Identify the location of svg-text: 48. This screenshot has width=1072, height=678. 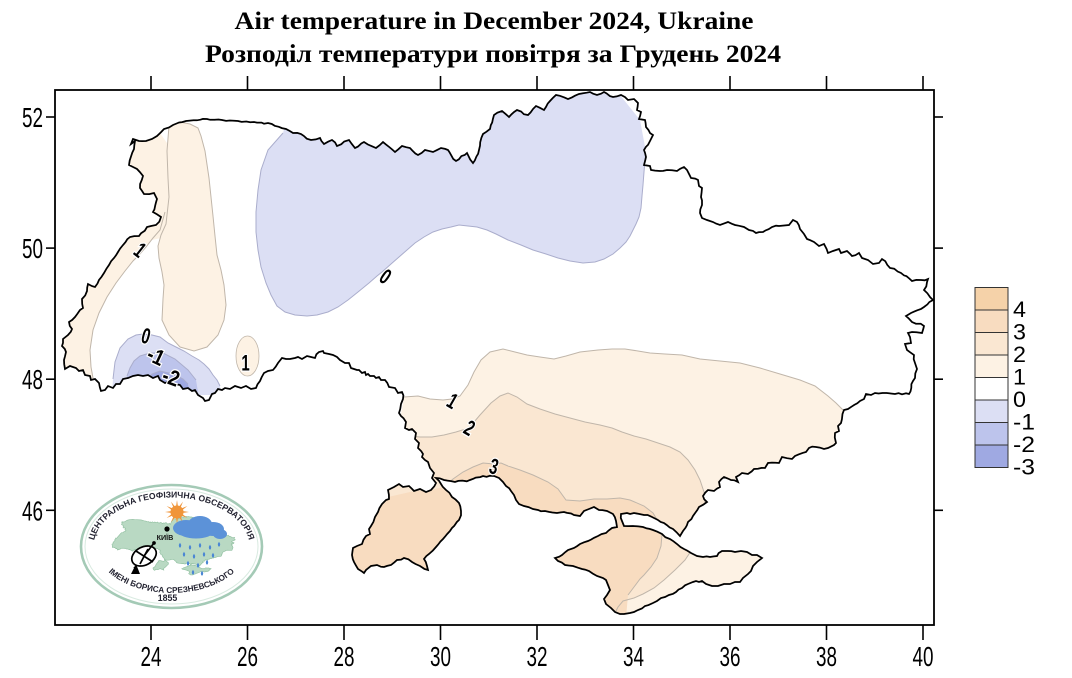
(32, 379).